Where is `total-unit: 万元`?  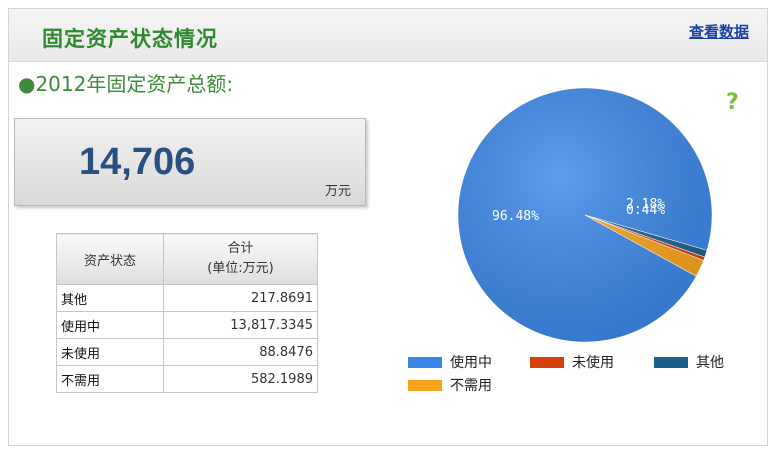 total-unit: 万元 is located at coordinates (337, 191).